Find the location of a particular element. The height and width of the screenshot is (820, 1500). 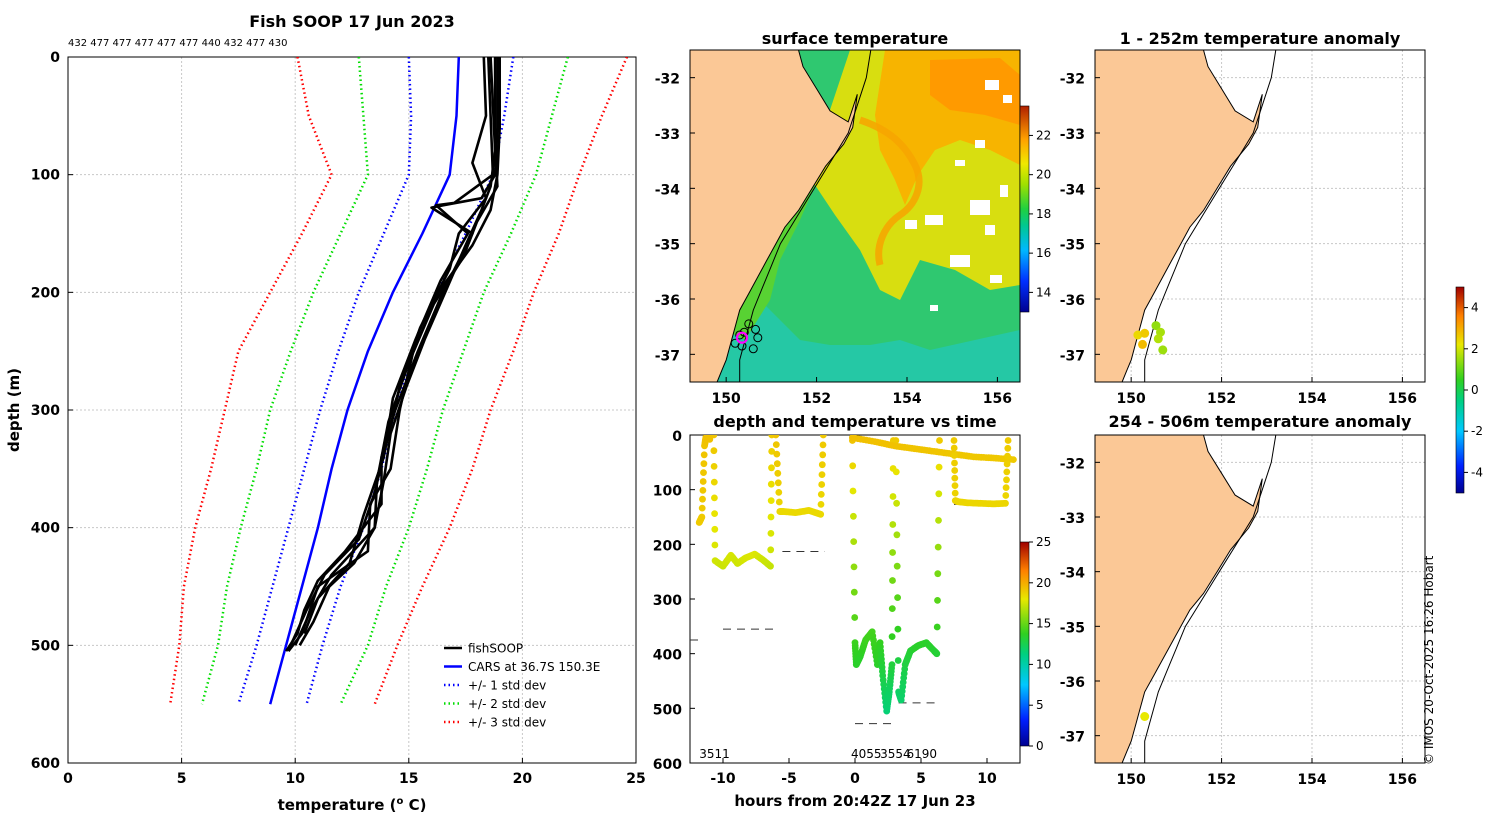

map-xtick-label: 150 is located at coordinates (726, 399).